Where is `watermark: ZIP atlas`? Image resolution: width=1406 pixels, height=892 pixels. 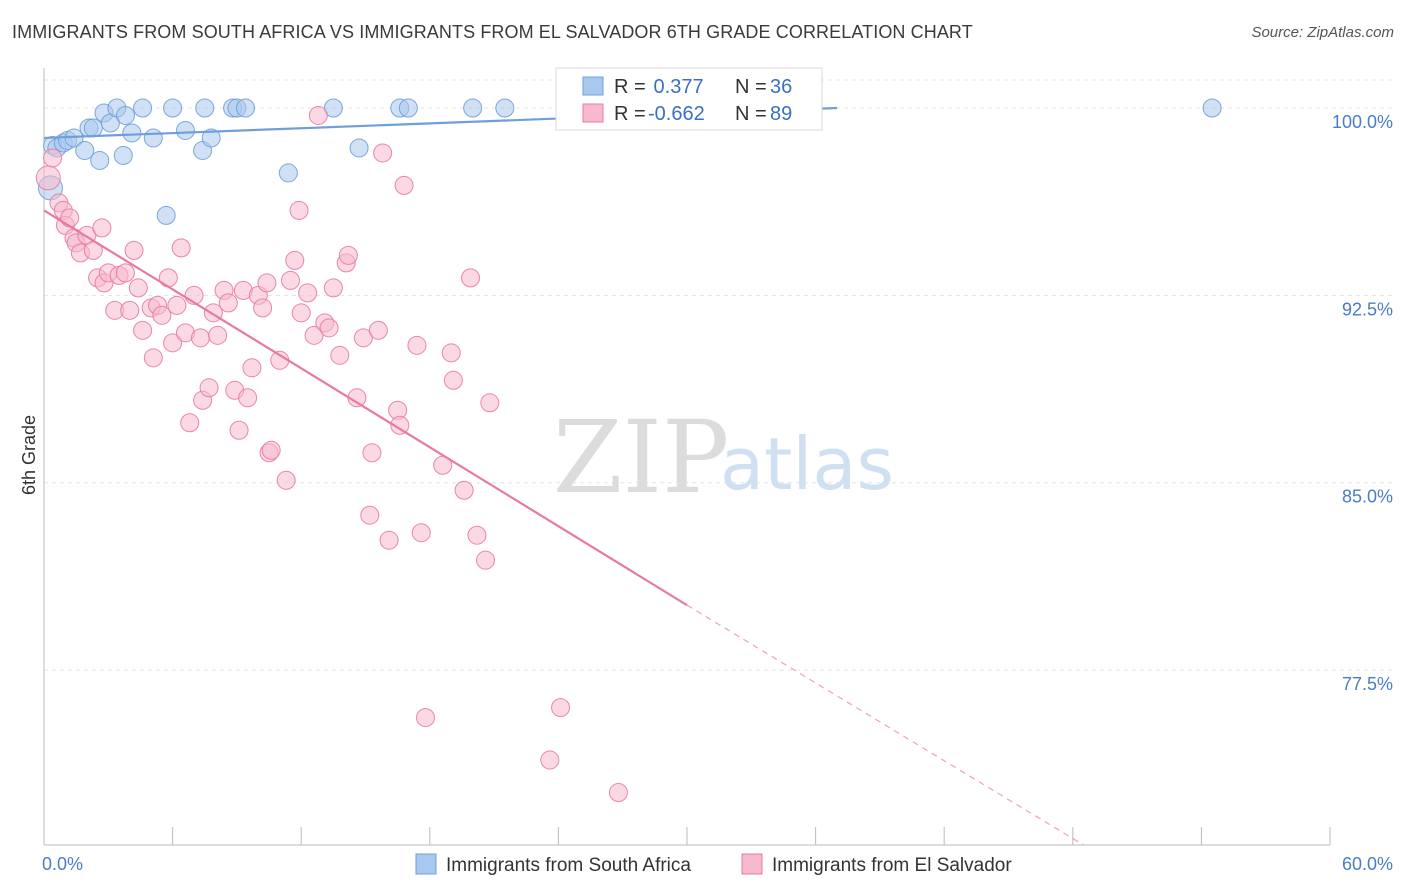
watermark: ZIP atlas is located at coordinates (723, 457).